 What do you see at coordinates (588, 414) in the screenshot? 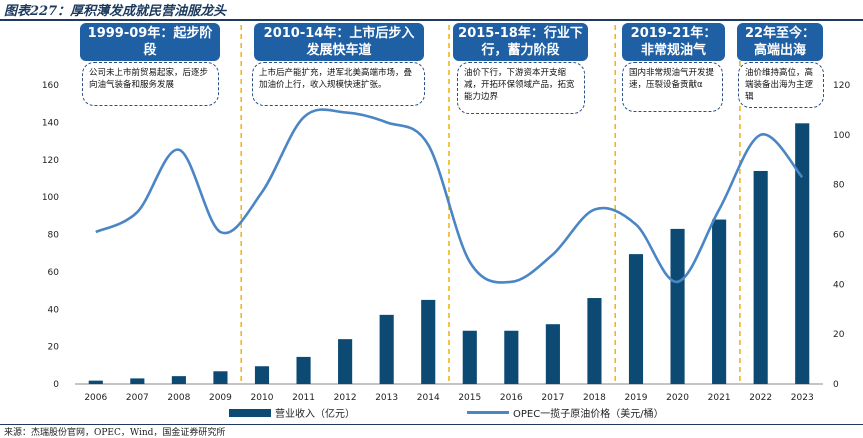
I see `legend-line-label: OPEC一揽子原油价格（美元/桶）` at bounding box center [588, 414].